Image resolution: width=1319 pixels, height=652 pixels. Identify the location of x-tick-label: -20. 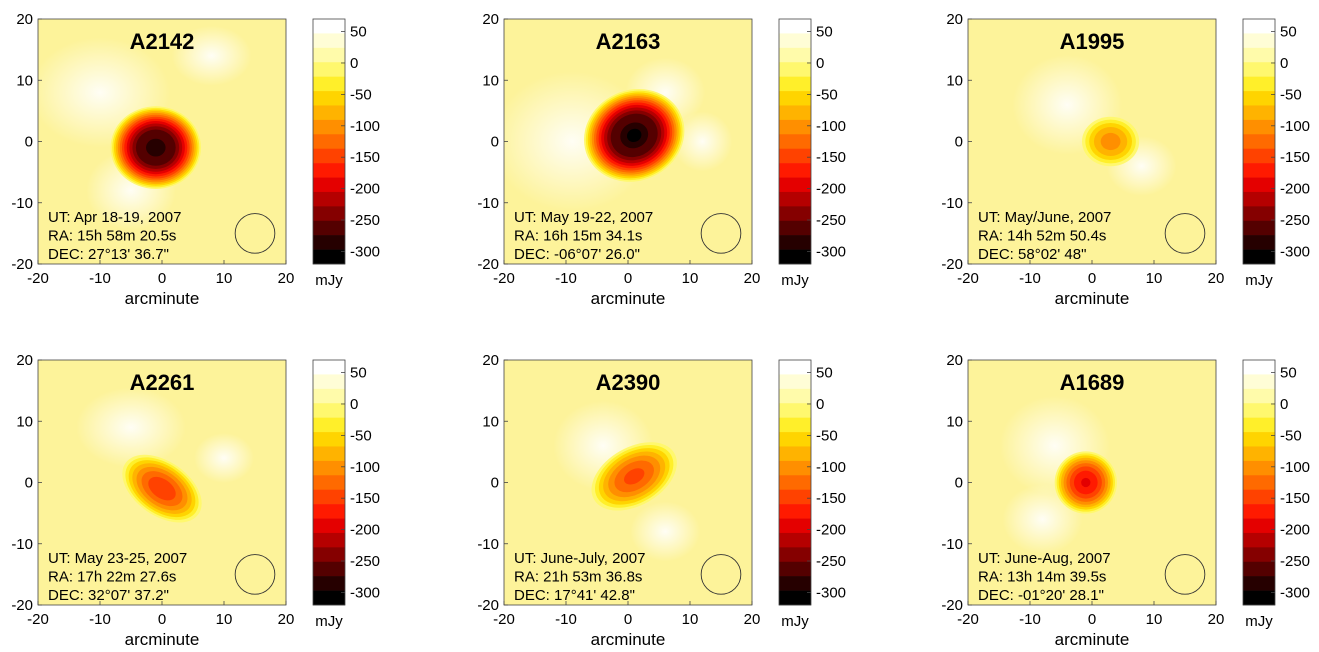
(38, 619).